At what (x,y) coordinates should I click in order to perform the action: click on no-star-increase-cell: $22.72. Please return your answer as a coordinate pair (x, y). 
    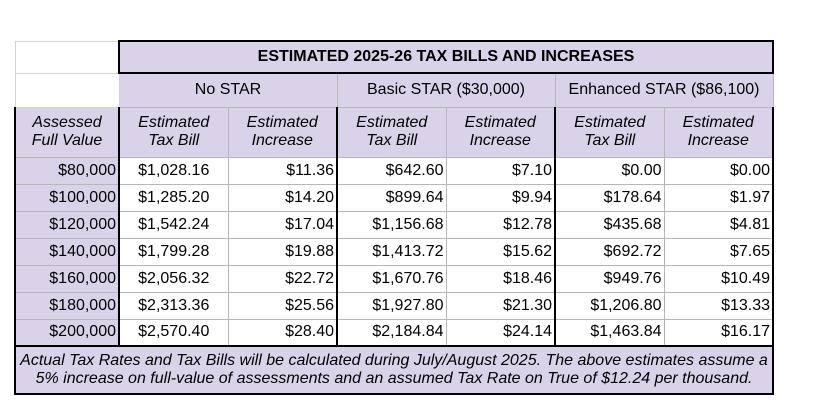
    Looking at the image, I should click on (282, 278).